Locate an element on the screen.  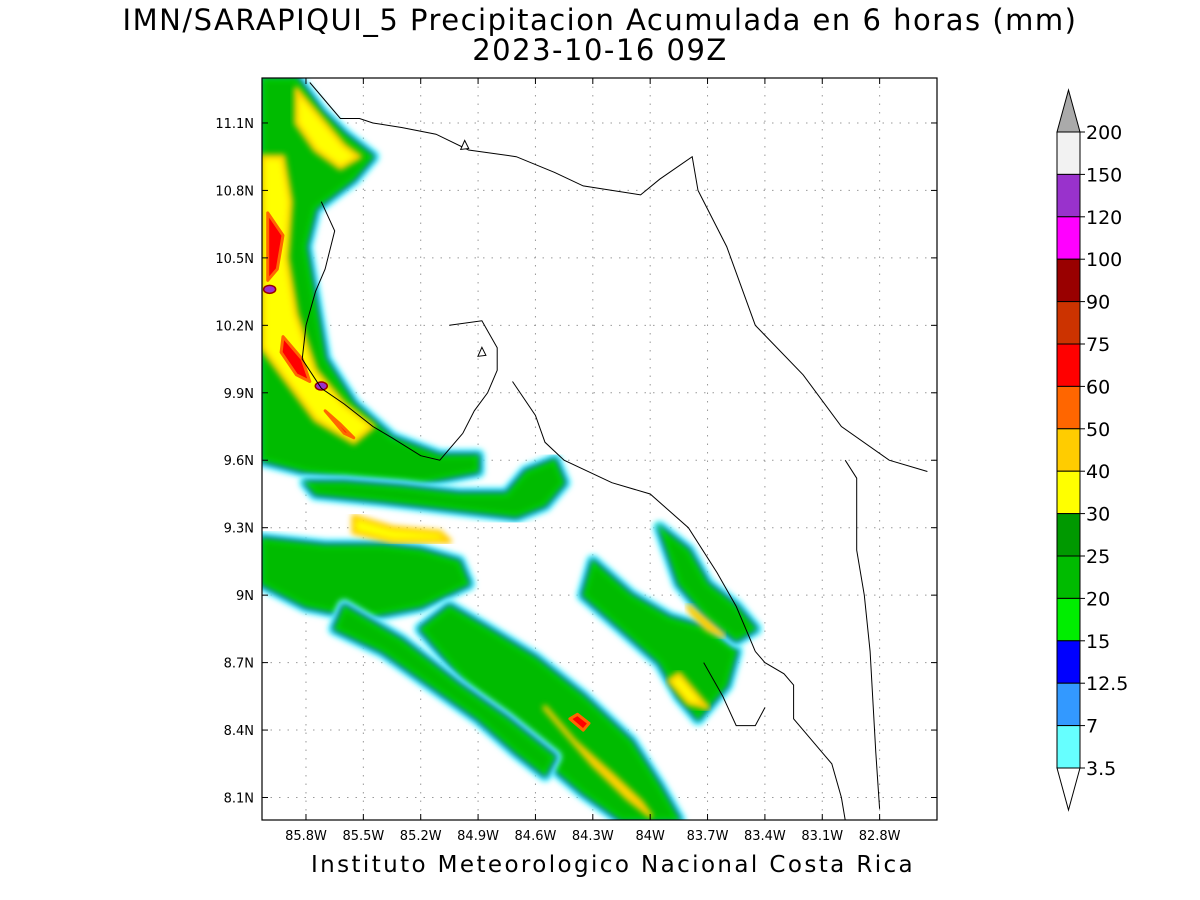
colorbar-label: 12.5 is located at coordinates (1107, 684).